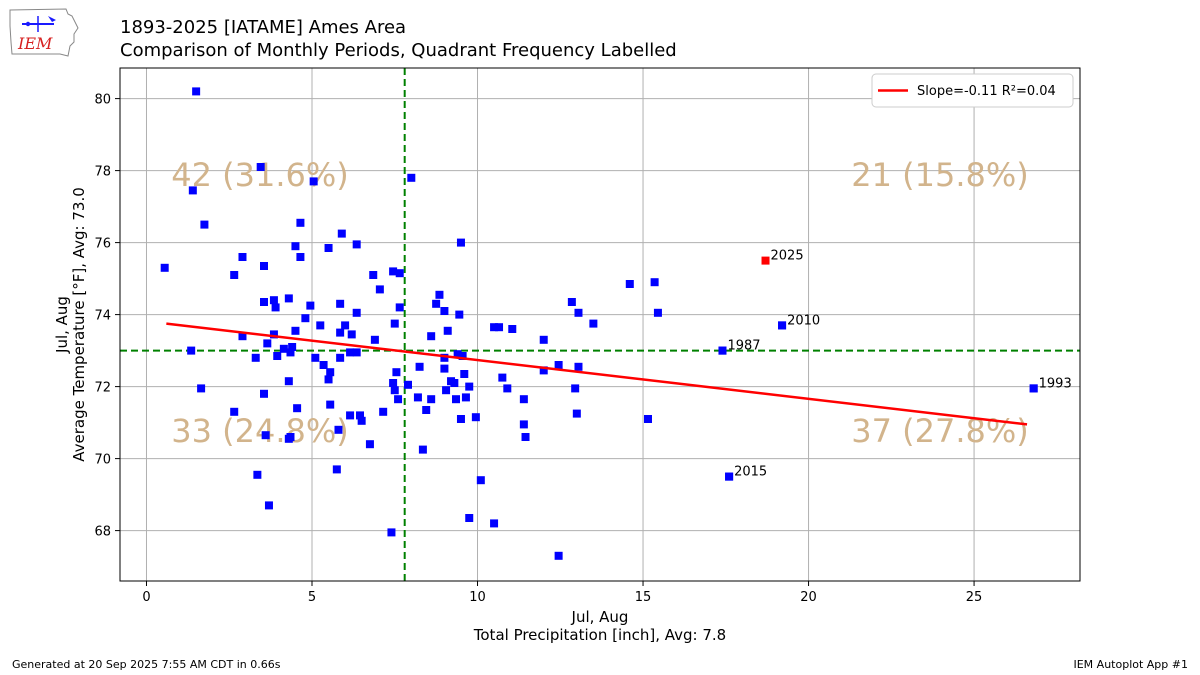  What do you see at coordinates (79, 324) in the screenshot?
I see `y-axis-label: Average Temperature [°F], Avg: 73.0` at bounding box center [79, 324].